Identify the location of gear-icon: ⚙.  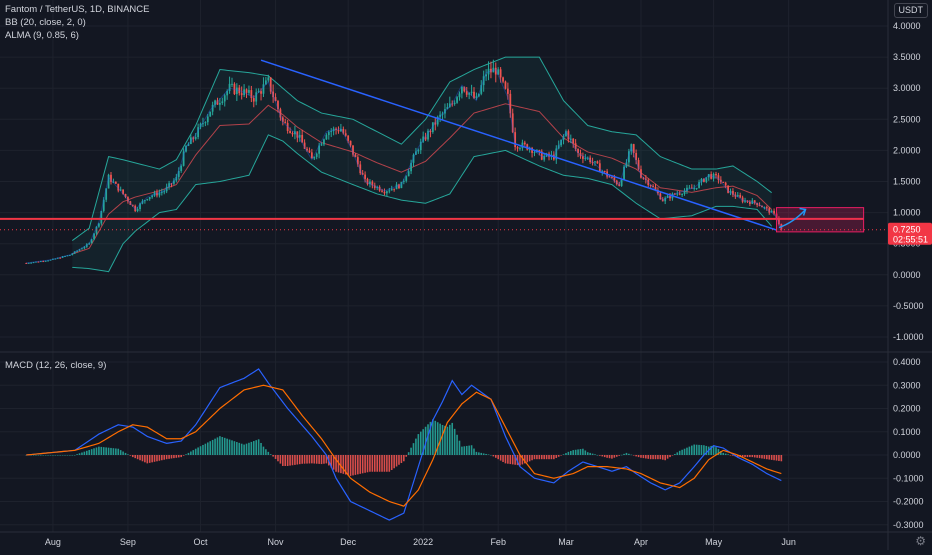
(920, 541).